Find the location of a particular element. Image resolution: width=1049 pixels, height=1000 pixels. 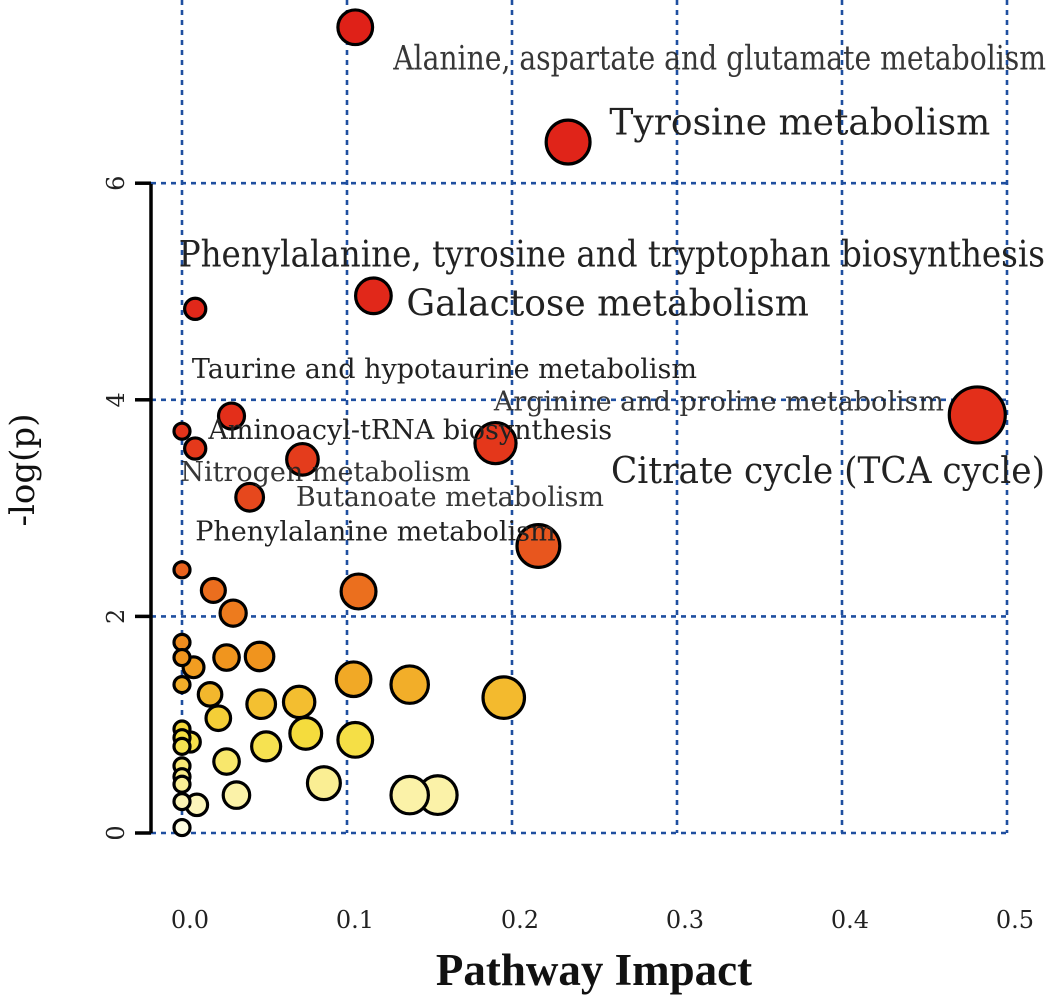

data-point-citrate-cycle-tca-cycle is located at coordinates (977, 415).